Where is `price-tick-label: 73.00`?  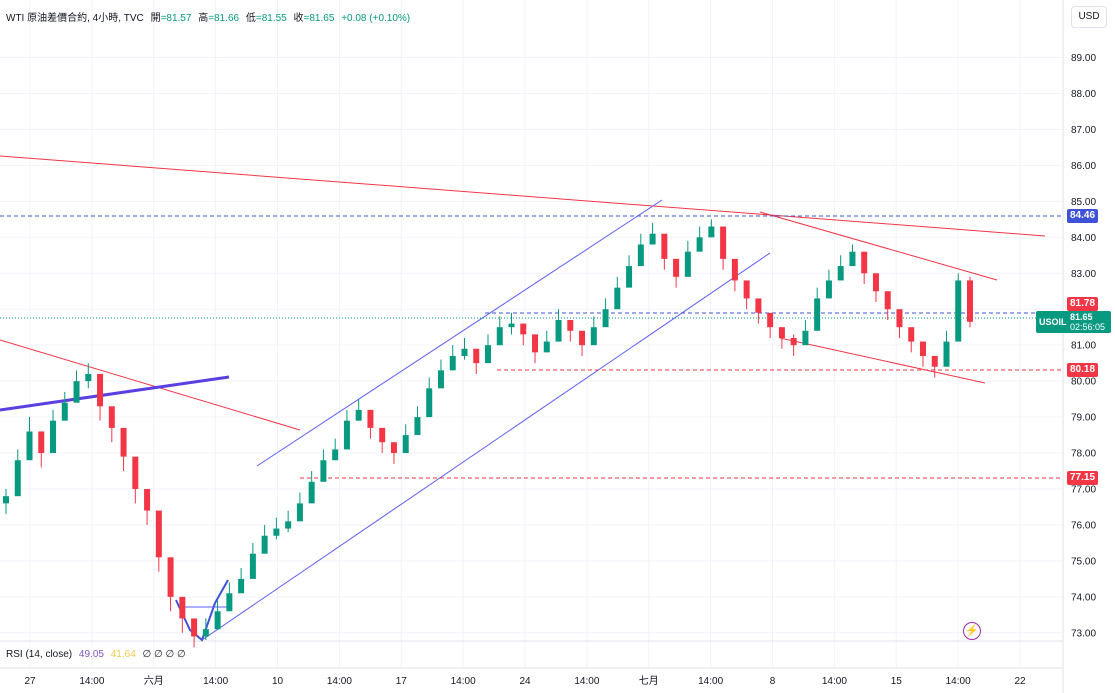
price-tick-label: 73.00 is located at coordinates (1083, 633).